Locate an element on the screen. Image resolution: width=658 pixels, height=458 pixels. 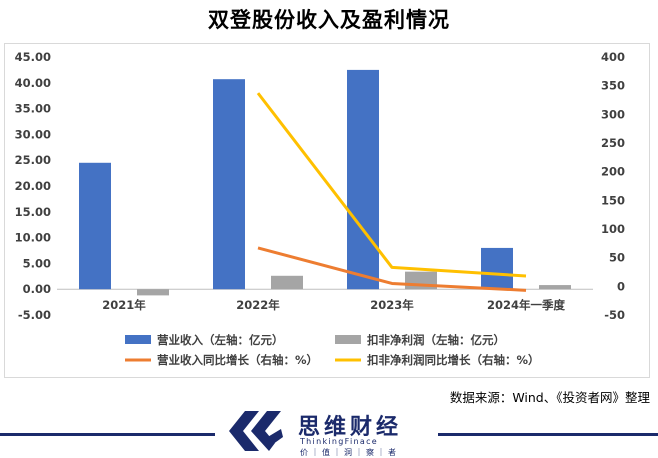
brand-tagline: 价｜值｜洞｜察｜者 is located at coordinates (349, 452).